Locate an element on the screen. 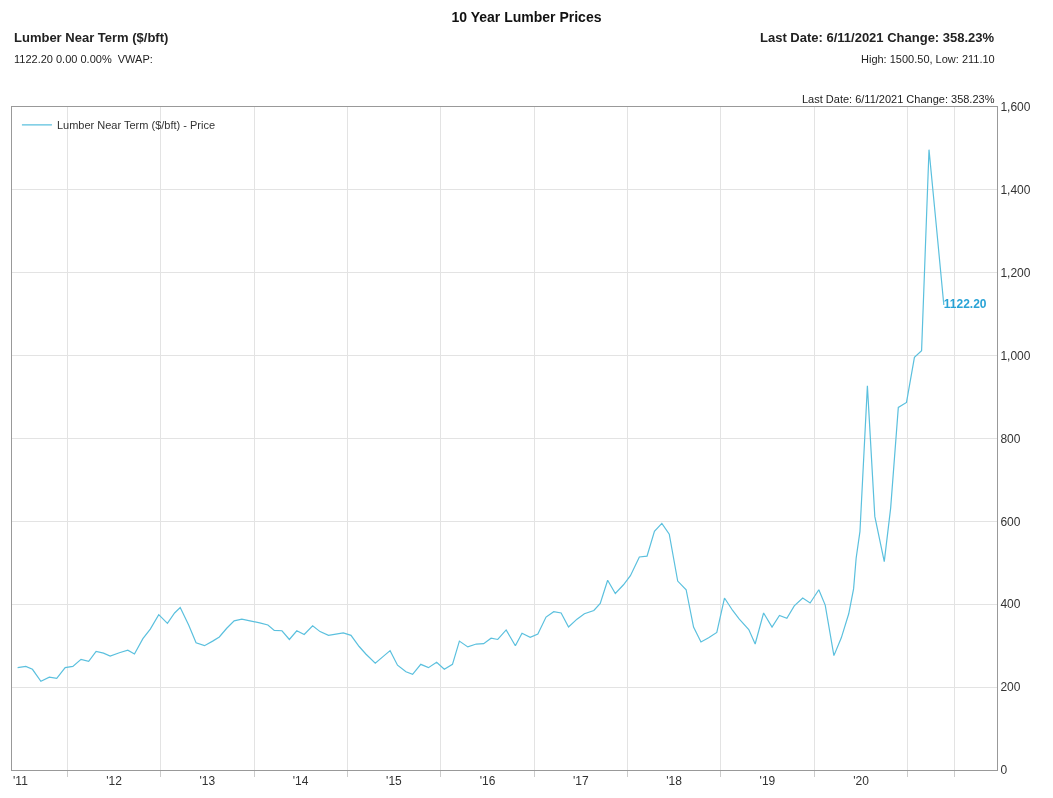  text: 1122.20 0.00 0.00% VWAP: is located at coordinates (83, 59).